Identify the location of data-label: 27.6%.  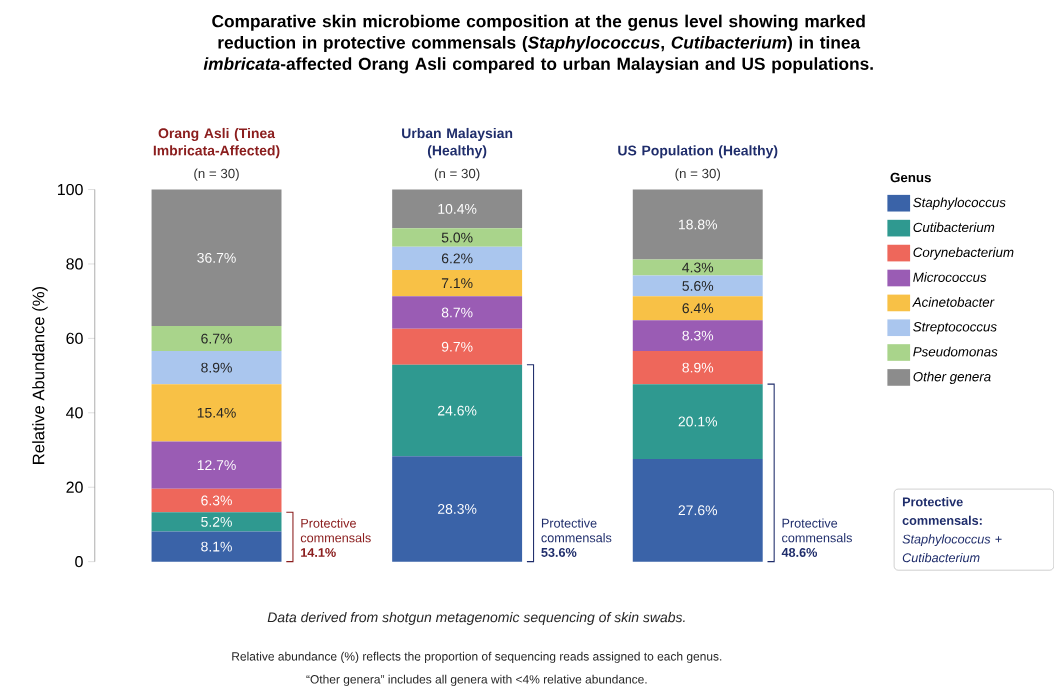
(698, 510).